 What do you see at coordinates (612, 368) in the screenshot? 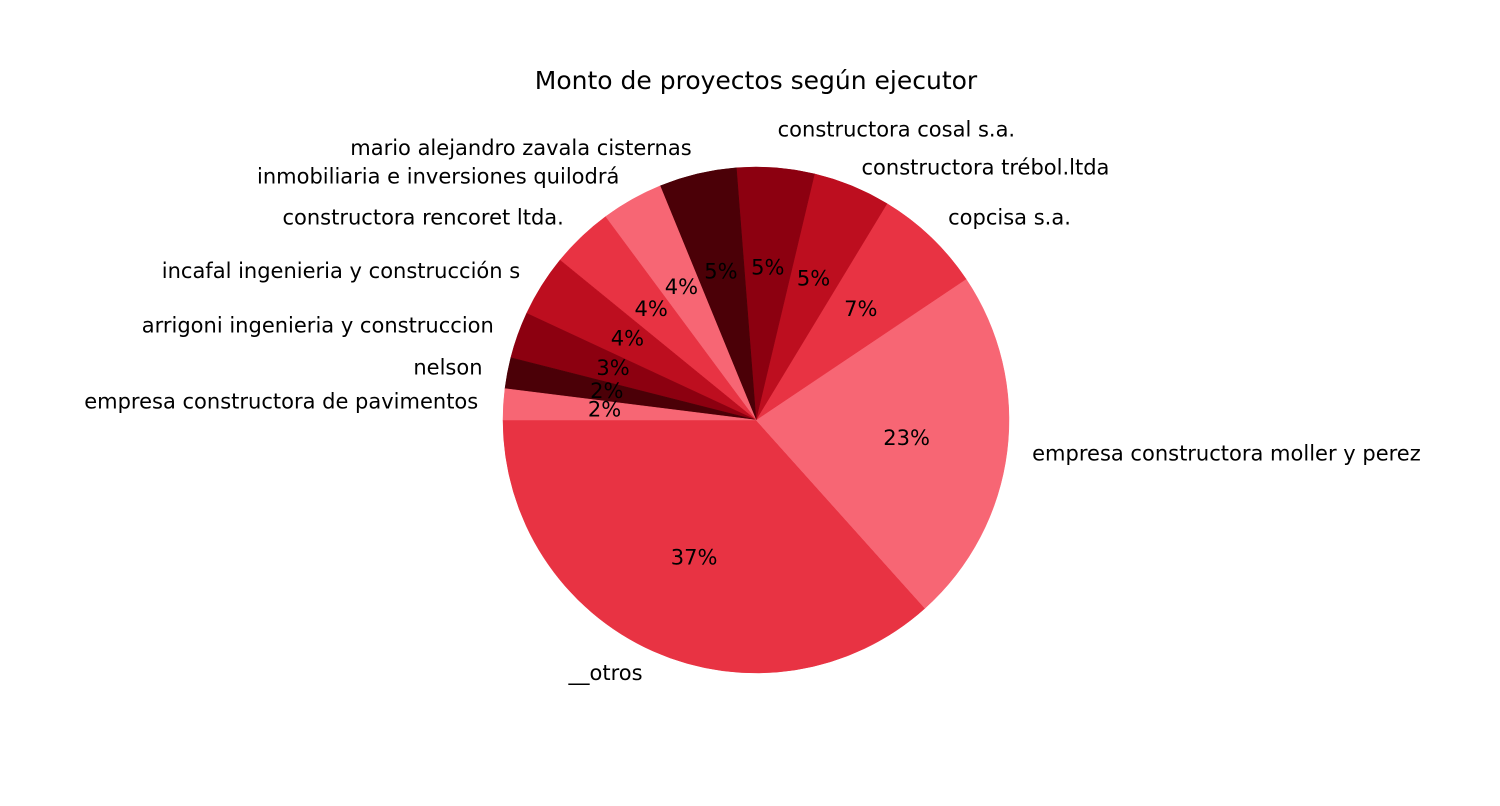
I see `slice-percent-label: 3%` at bounding box center [612, 368].